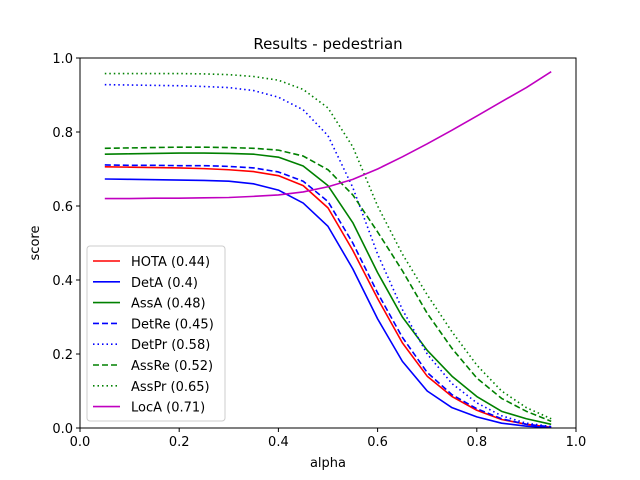 This screenshot has height=480, width=640. I want to click on x-tick-label: 1.0, so click(576, 442).